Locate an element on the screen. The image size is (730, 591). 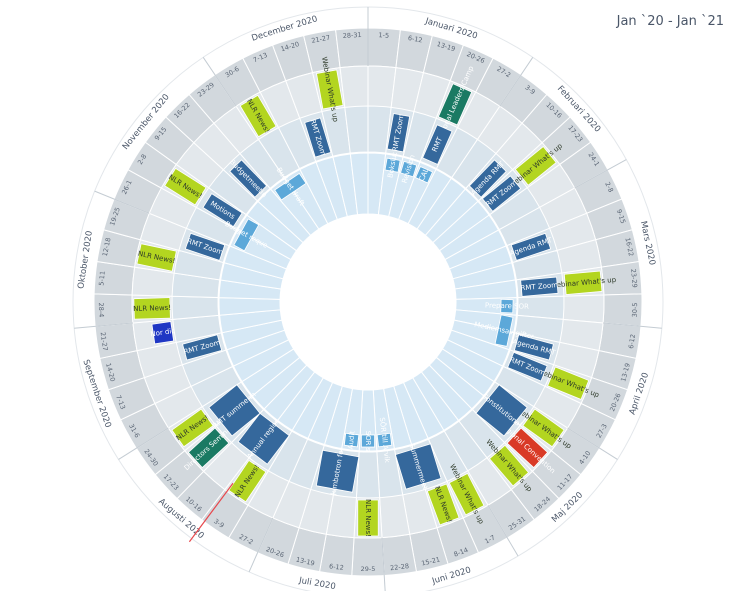
event-label: Audit is located at coordinates (352, 439).